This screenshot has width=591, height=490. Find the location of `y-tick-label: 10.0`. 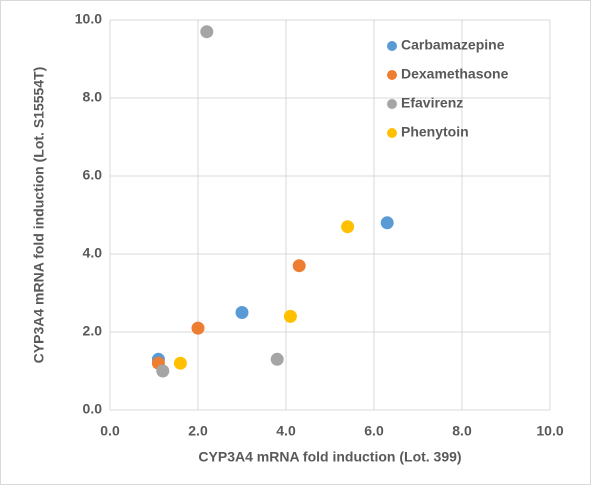

y-tick-label: 10.0 is located at coordinates (88, 19).